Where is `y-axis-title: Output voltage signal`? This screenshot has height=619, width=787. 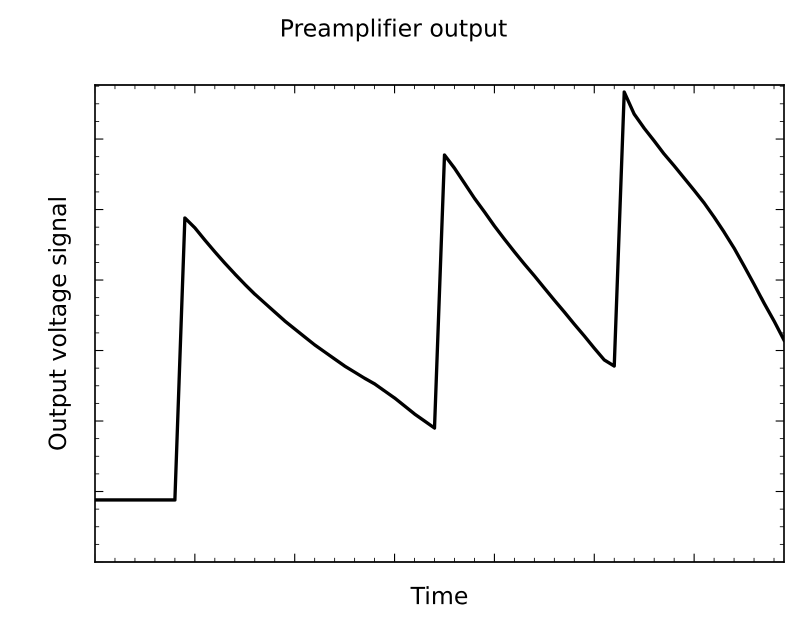
y-axis-title: Output voltage signal is located at coordinates (59, 324).